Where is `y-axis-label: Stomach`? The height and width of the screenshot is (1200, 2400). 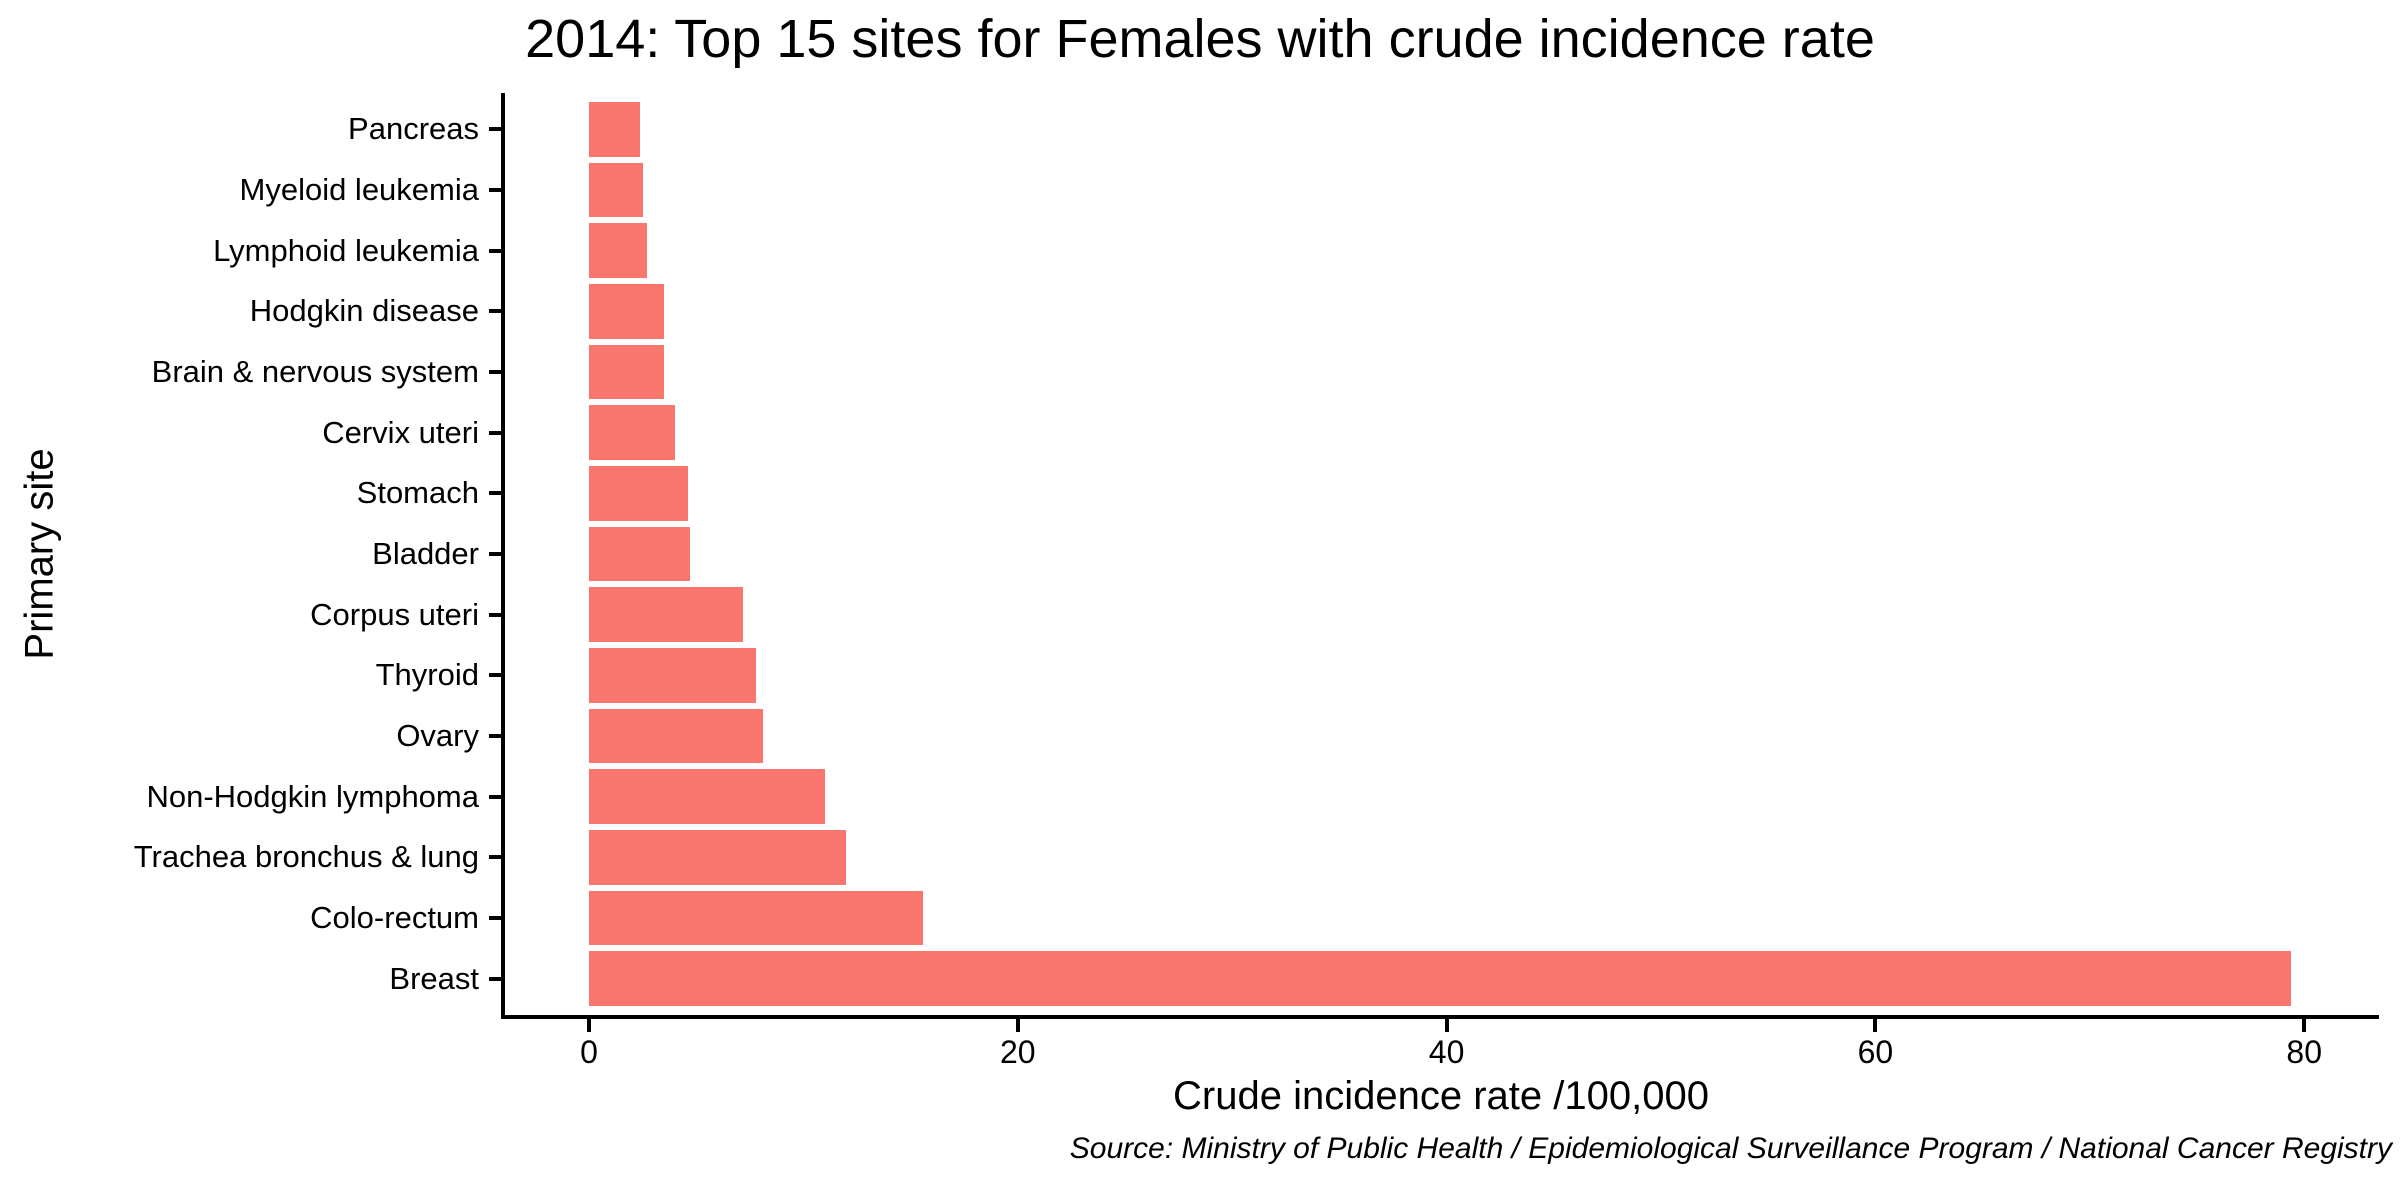 y-axis-label: Stomach is located at coordinates (417, 493).